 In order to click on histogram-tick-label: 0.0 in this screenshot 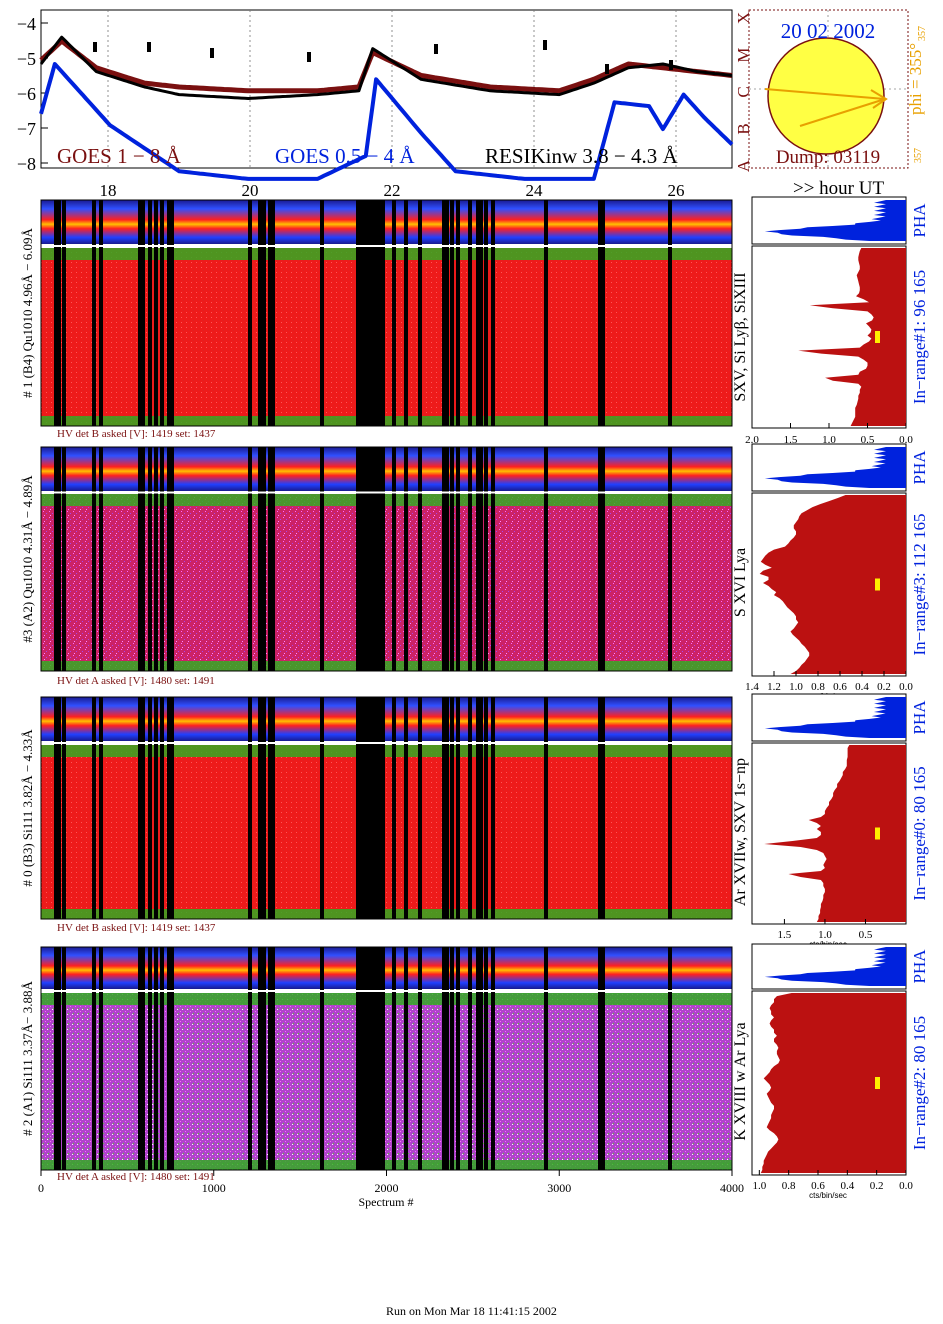, I will do `click(906, 1186)`.